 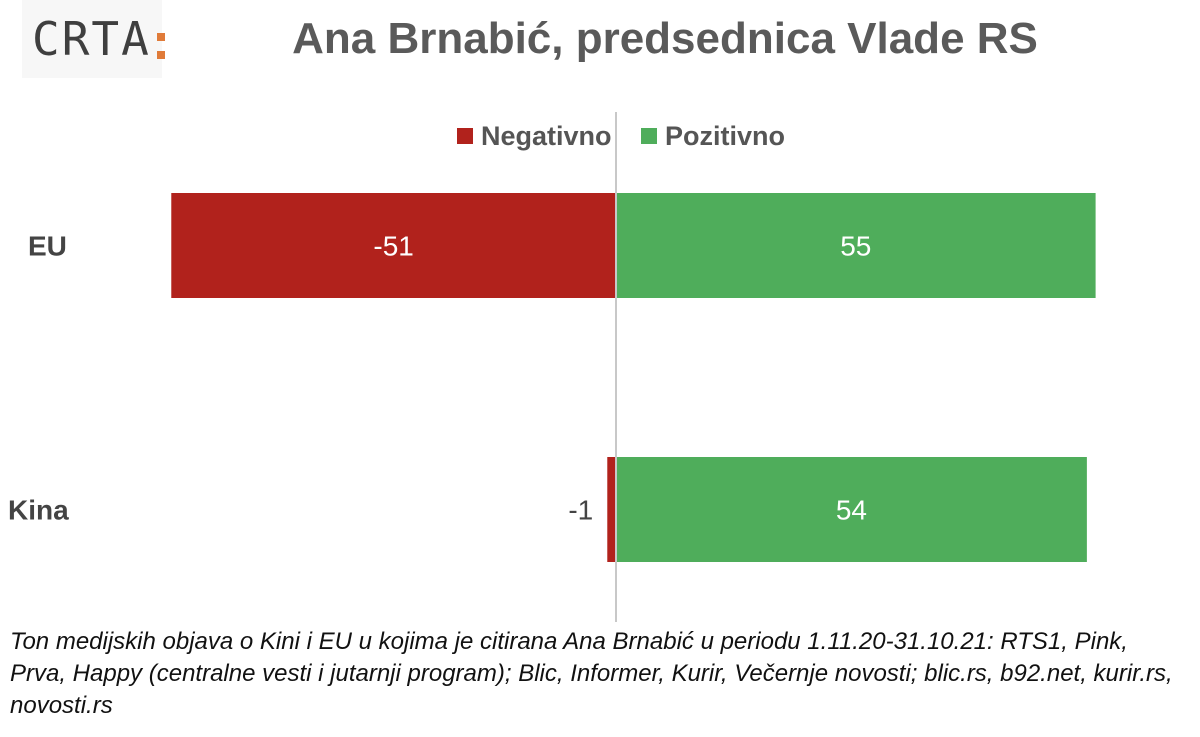 I want to click on data-label-pozitivno-kina: 54, so click(x=851, y=510).